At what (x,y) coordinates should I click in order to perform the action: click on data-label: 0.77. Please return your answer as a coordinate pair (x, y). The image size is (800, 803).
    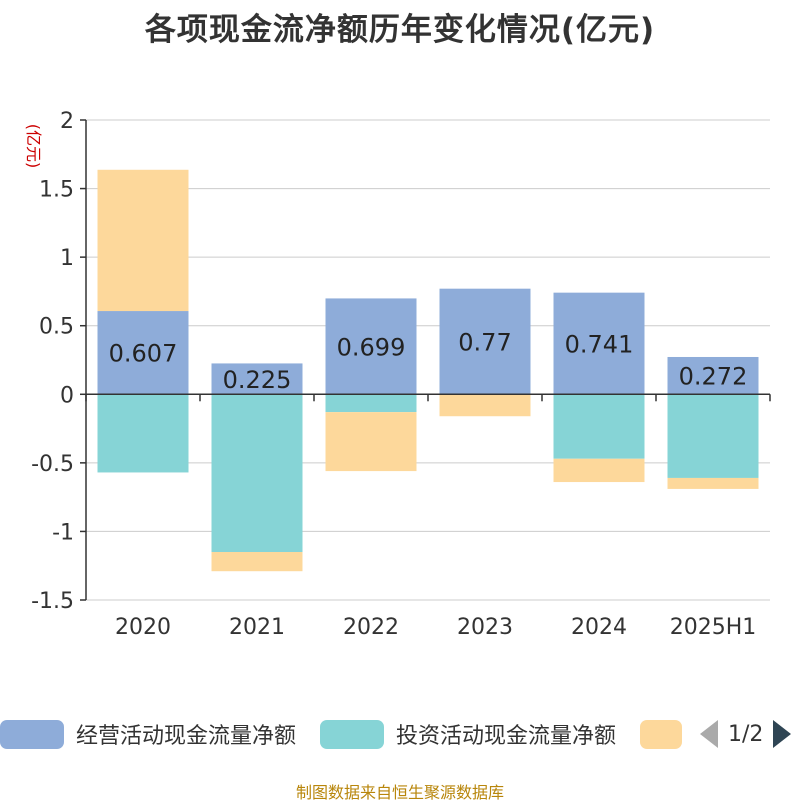
    Looking at the image, I should click on (484, 342).